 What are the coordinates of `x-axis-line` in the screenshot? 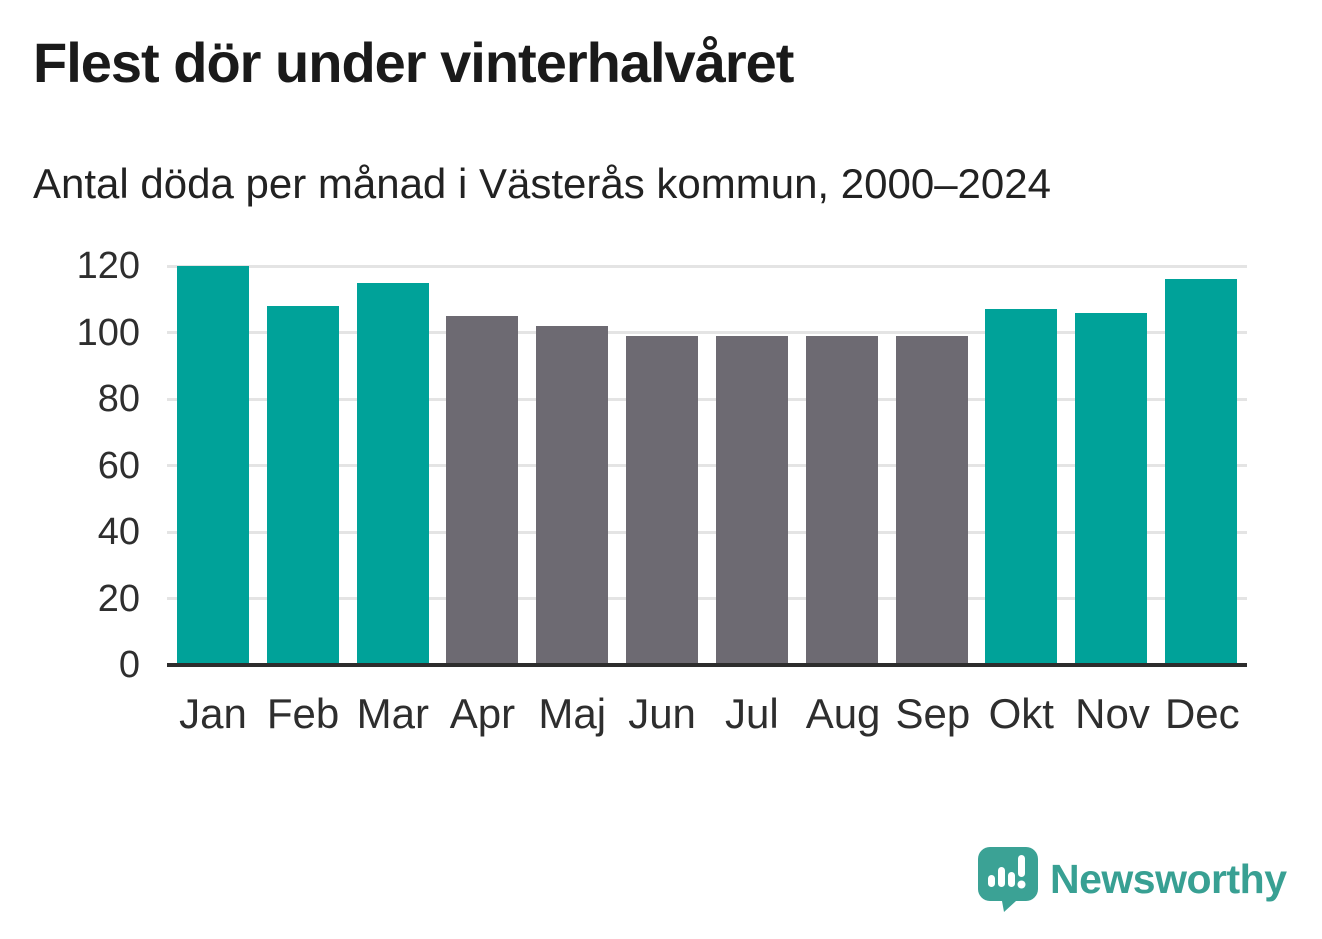 It's located at (707, 665).